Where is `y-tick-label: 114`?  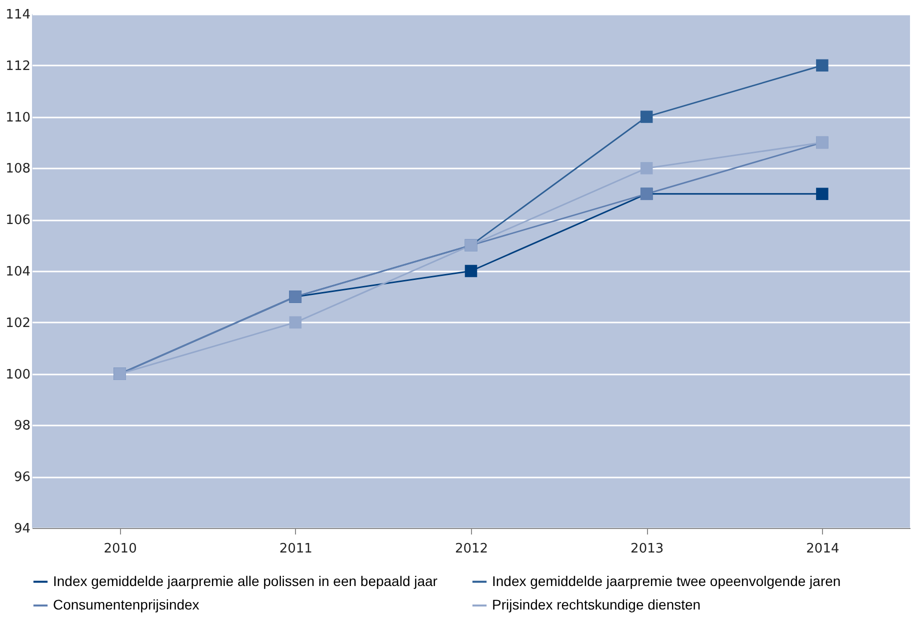
y-tick-label: 114 is located at coordinates (18, 15).